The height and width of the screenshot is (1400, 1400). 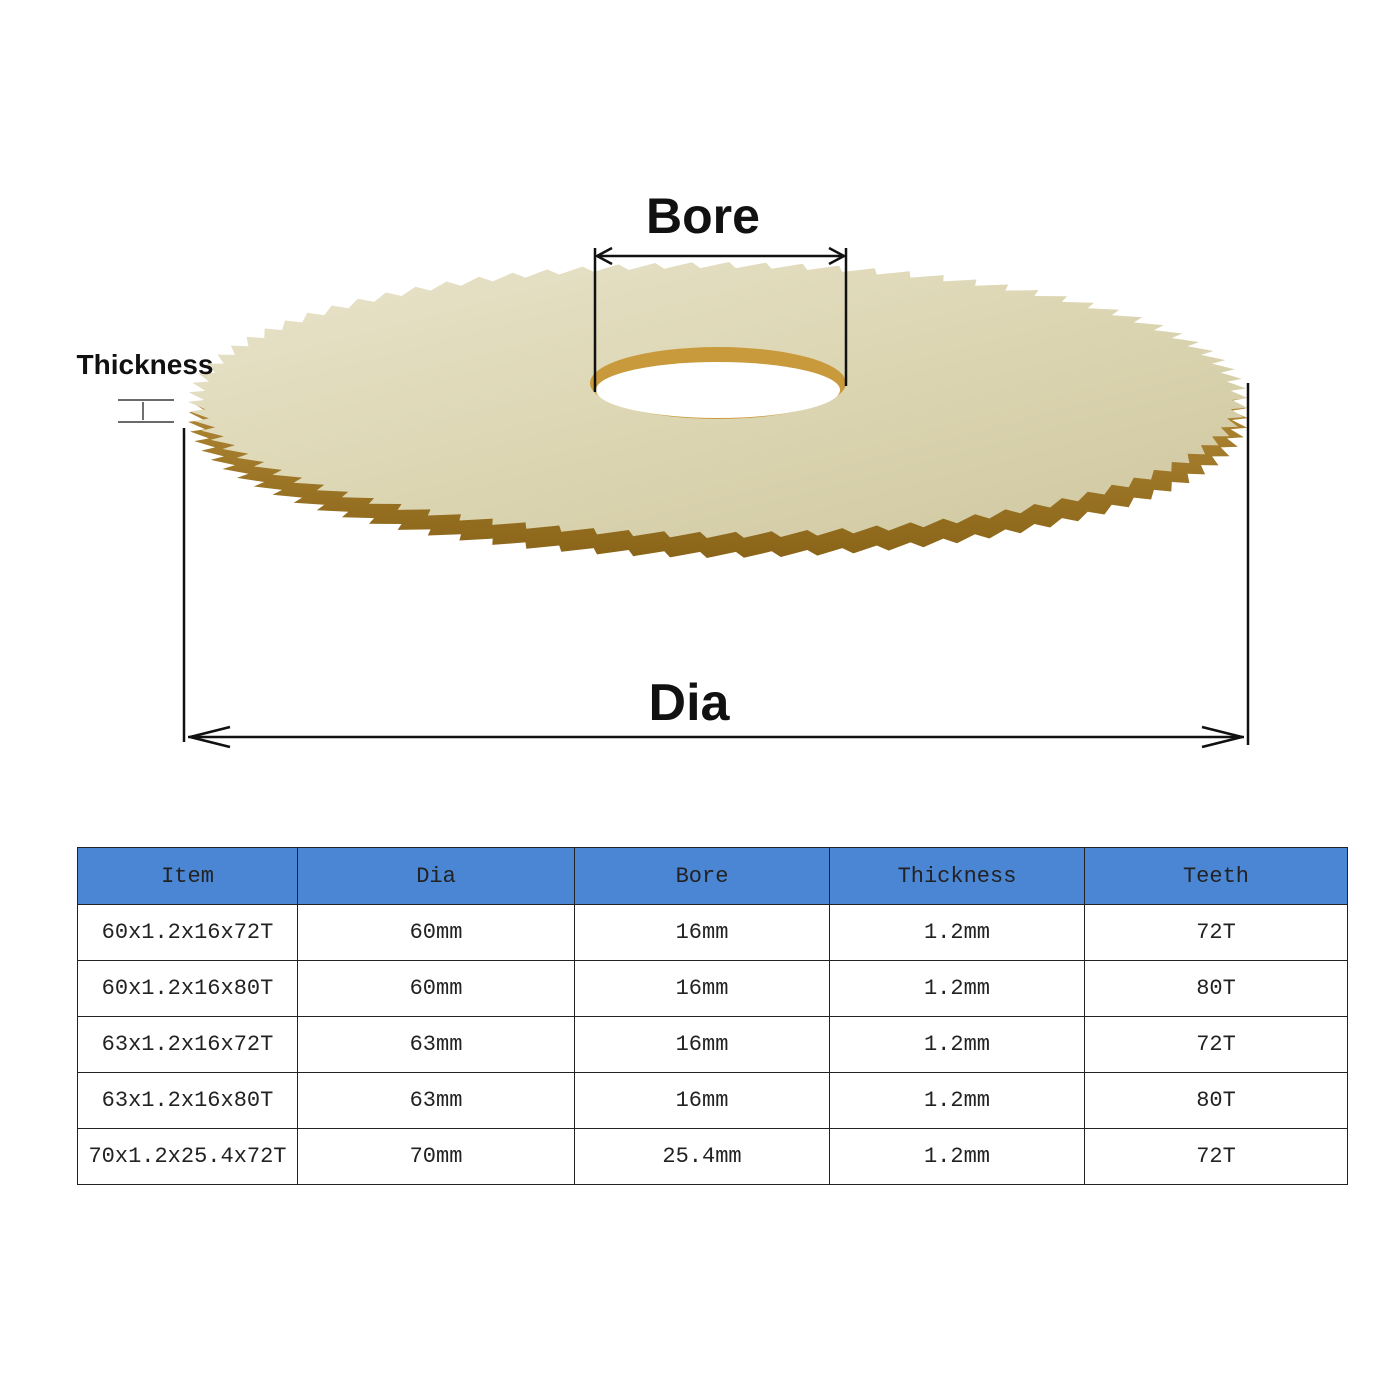 I want to click on cell: 63x1.2x16x72T, so click(x=187, y=1044).